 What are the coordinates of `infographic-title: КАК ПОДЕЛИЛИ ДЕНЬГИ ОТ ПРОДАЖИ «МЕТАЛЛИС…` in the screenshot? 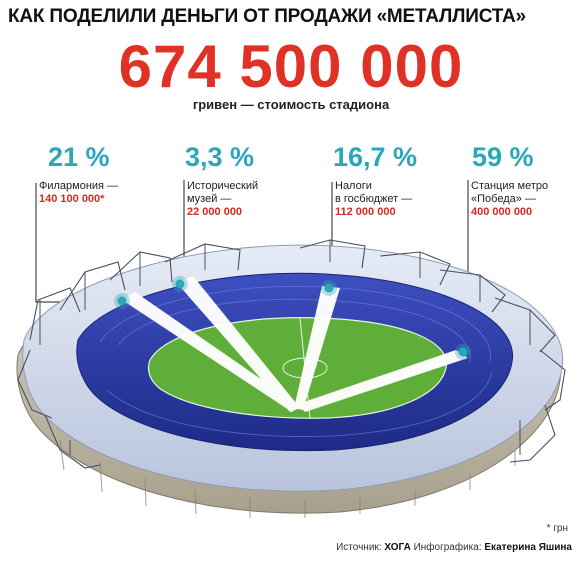 It's located at (267, 16).